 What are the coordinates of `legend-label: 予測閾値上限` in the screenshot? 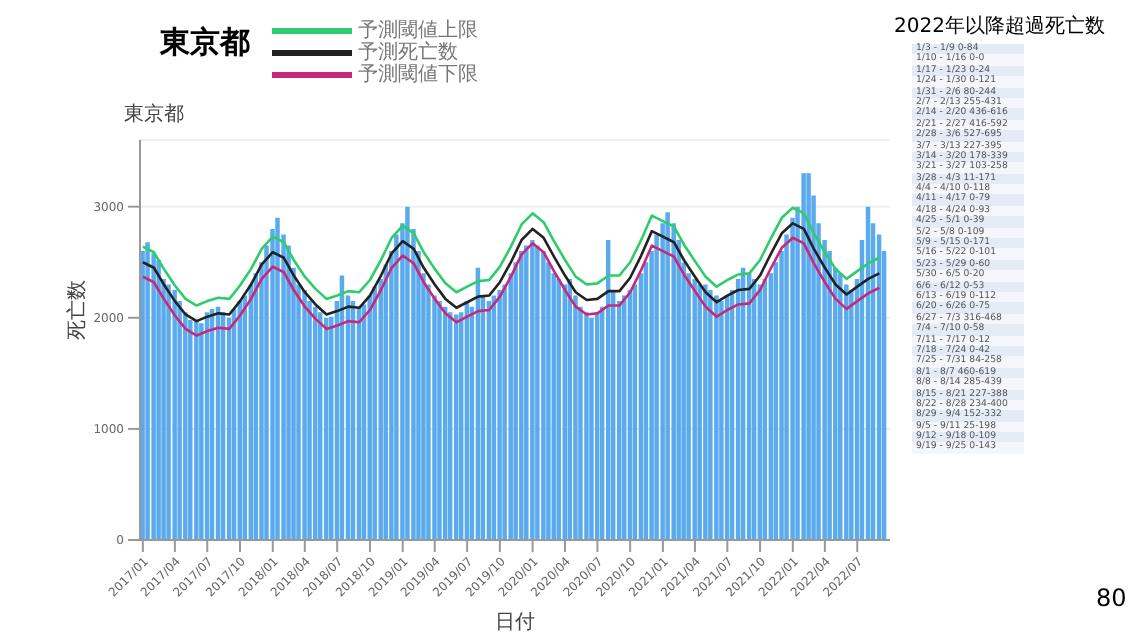 It's located at (418, 31).